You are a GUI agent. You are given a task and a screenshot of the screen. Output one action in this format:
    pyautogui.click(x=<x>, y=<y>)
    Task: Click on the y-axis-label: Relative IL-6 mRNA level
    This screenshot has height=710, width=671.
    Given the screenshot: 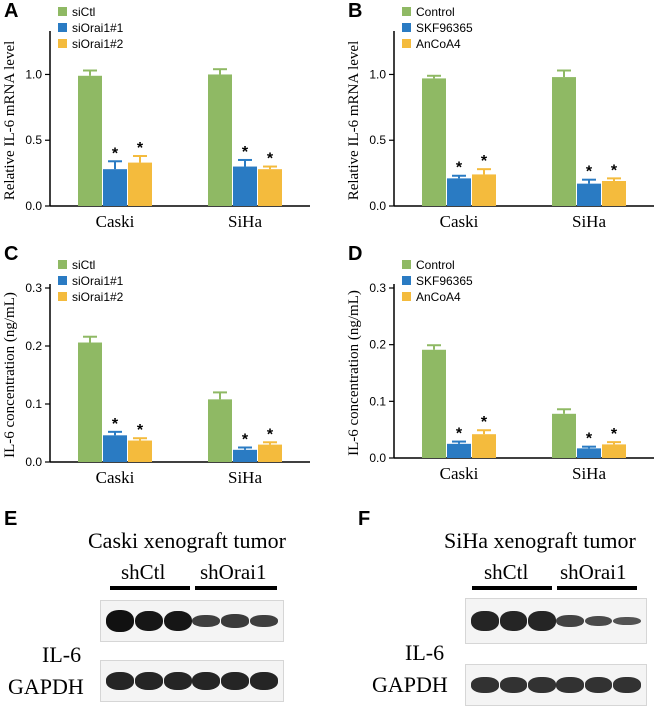 What is the action you would take?
    pyautogui.click(x=354, y=121)
    